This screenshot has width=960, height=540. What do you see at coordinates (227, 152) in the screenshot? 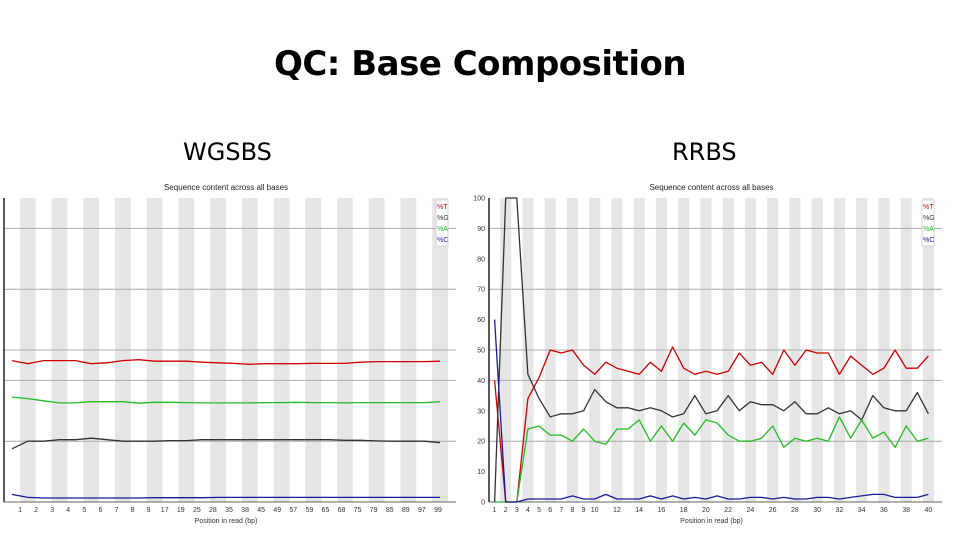
I see `wgsbs-heading: WGSBS` at bounding box center [227, 152].